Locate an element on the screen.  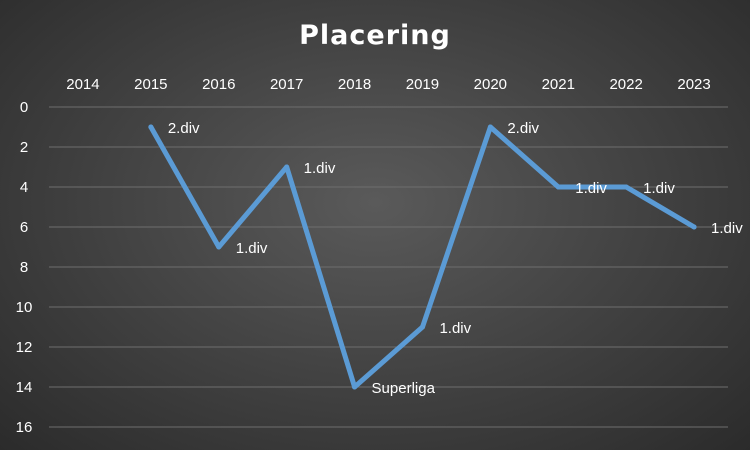
chart-title: Placering is located at coordinates (375, 35).